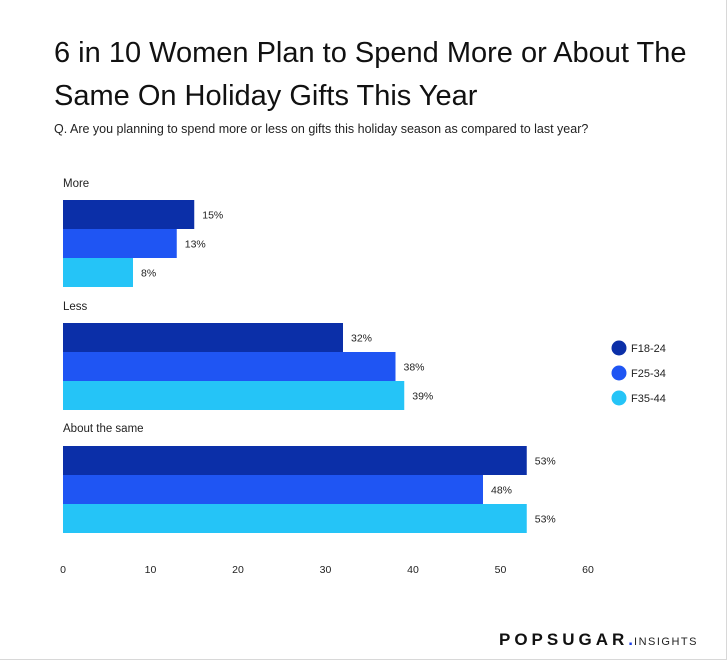 The height and width of the screenshot is (661, 728). Describe the element at coordinates (422, 397) in the screenshot. I see `data-label-less-f35-44: 39%` at that location.